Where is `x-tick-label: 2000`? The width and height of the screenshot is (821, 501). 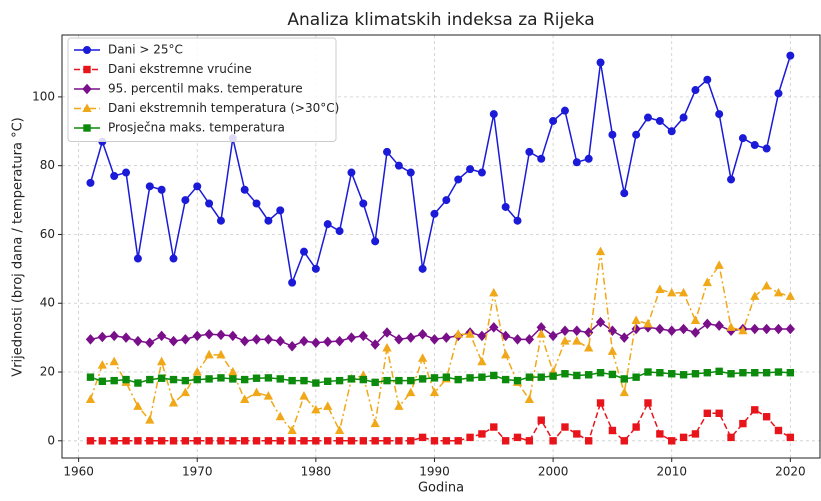 x-tick-label: 2000 is located at coordinates (553, 472).